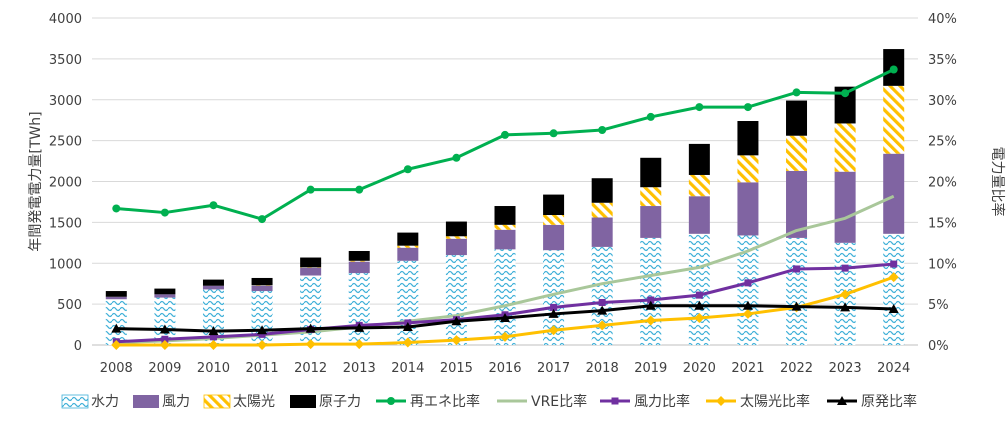  What do you see at coordinates (65, 60) in the screenshot?
I see `y-tick-label: 3500` at bounding box center [65, 60].